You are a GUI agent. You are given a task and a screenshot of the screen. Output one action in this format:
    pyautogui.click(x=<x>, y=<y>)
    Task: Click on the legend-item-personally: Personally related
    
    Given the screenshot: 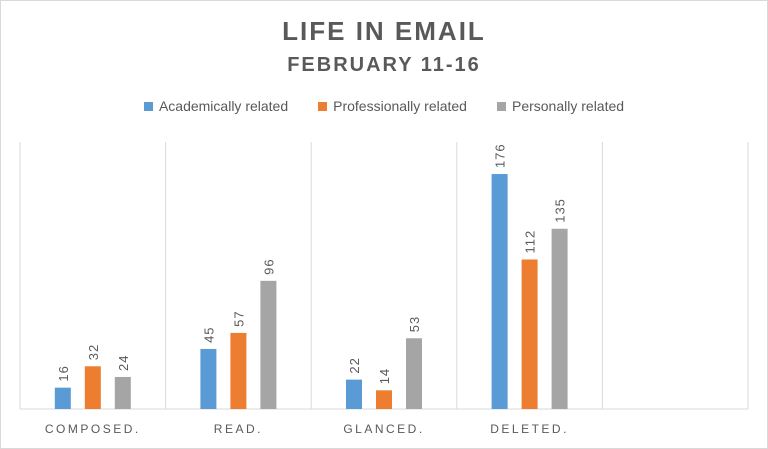 What is the action you would take?
    pyautogui.click(x=560, y=106)
    